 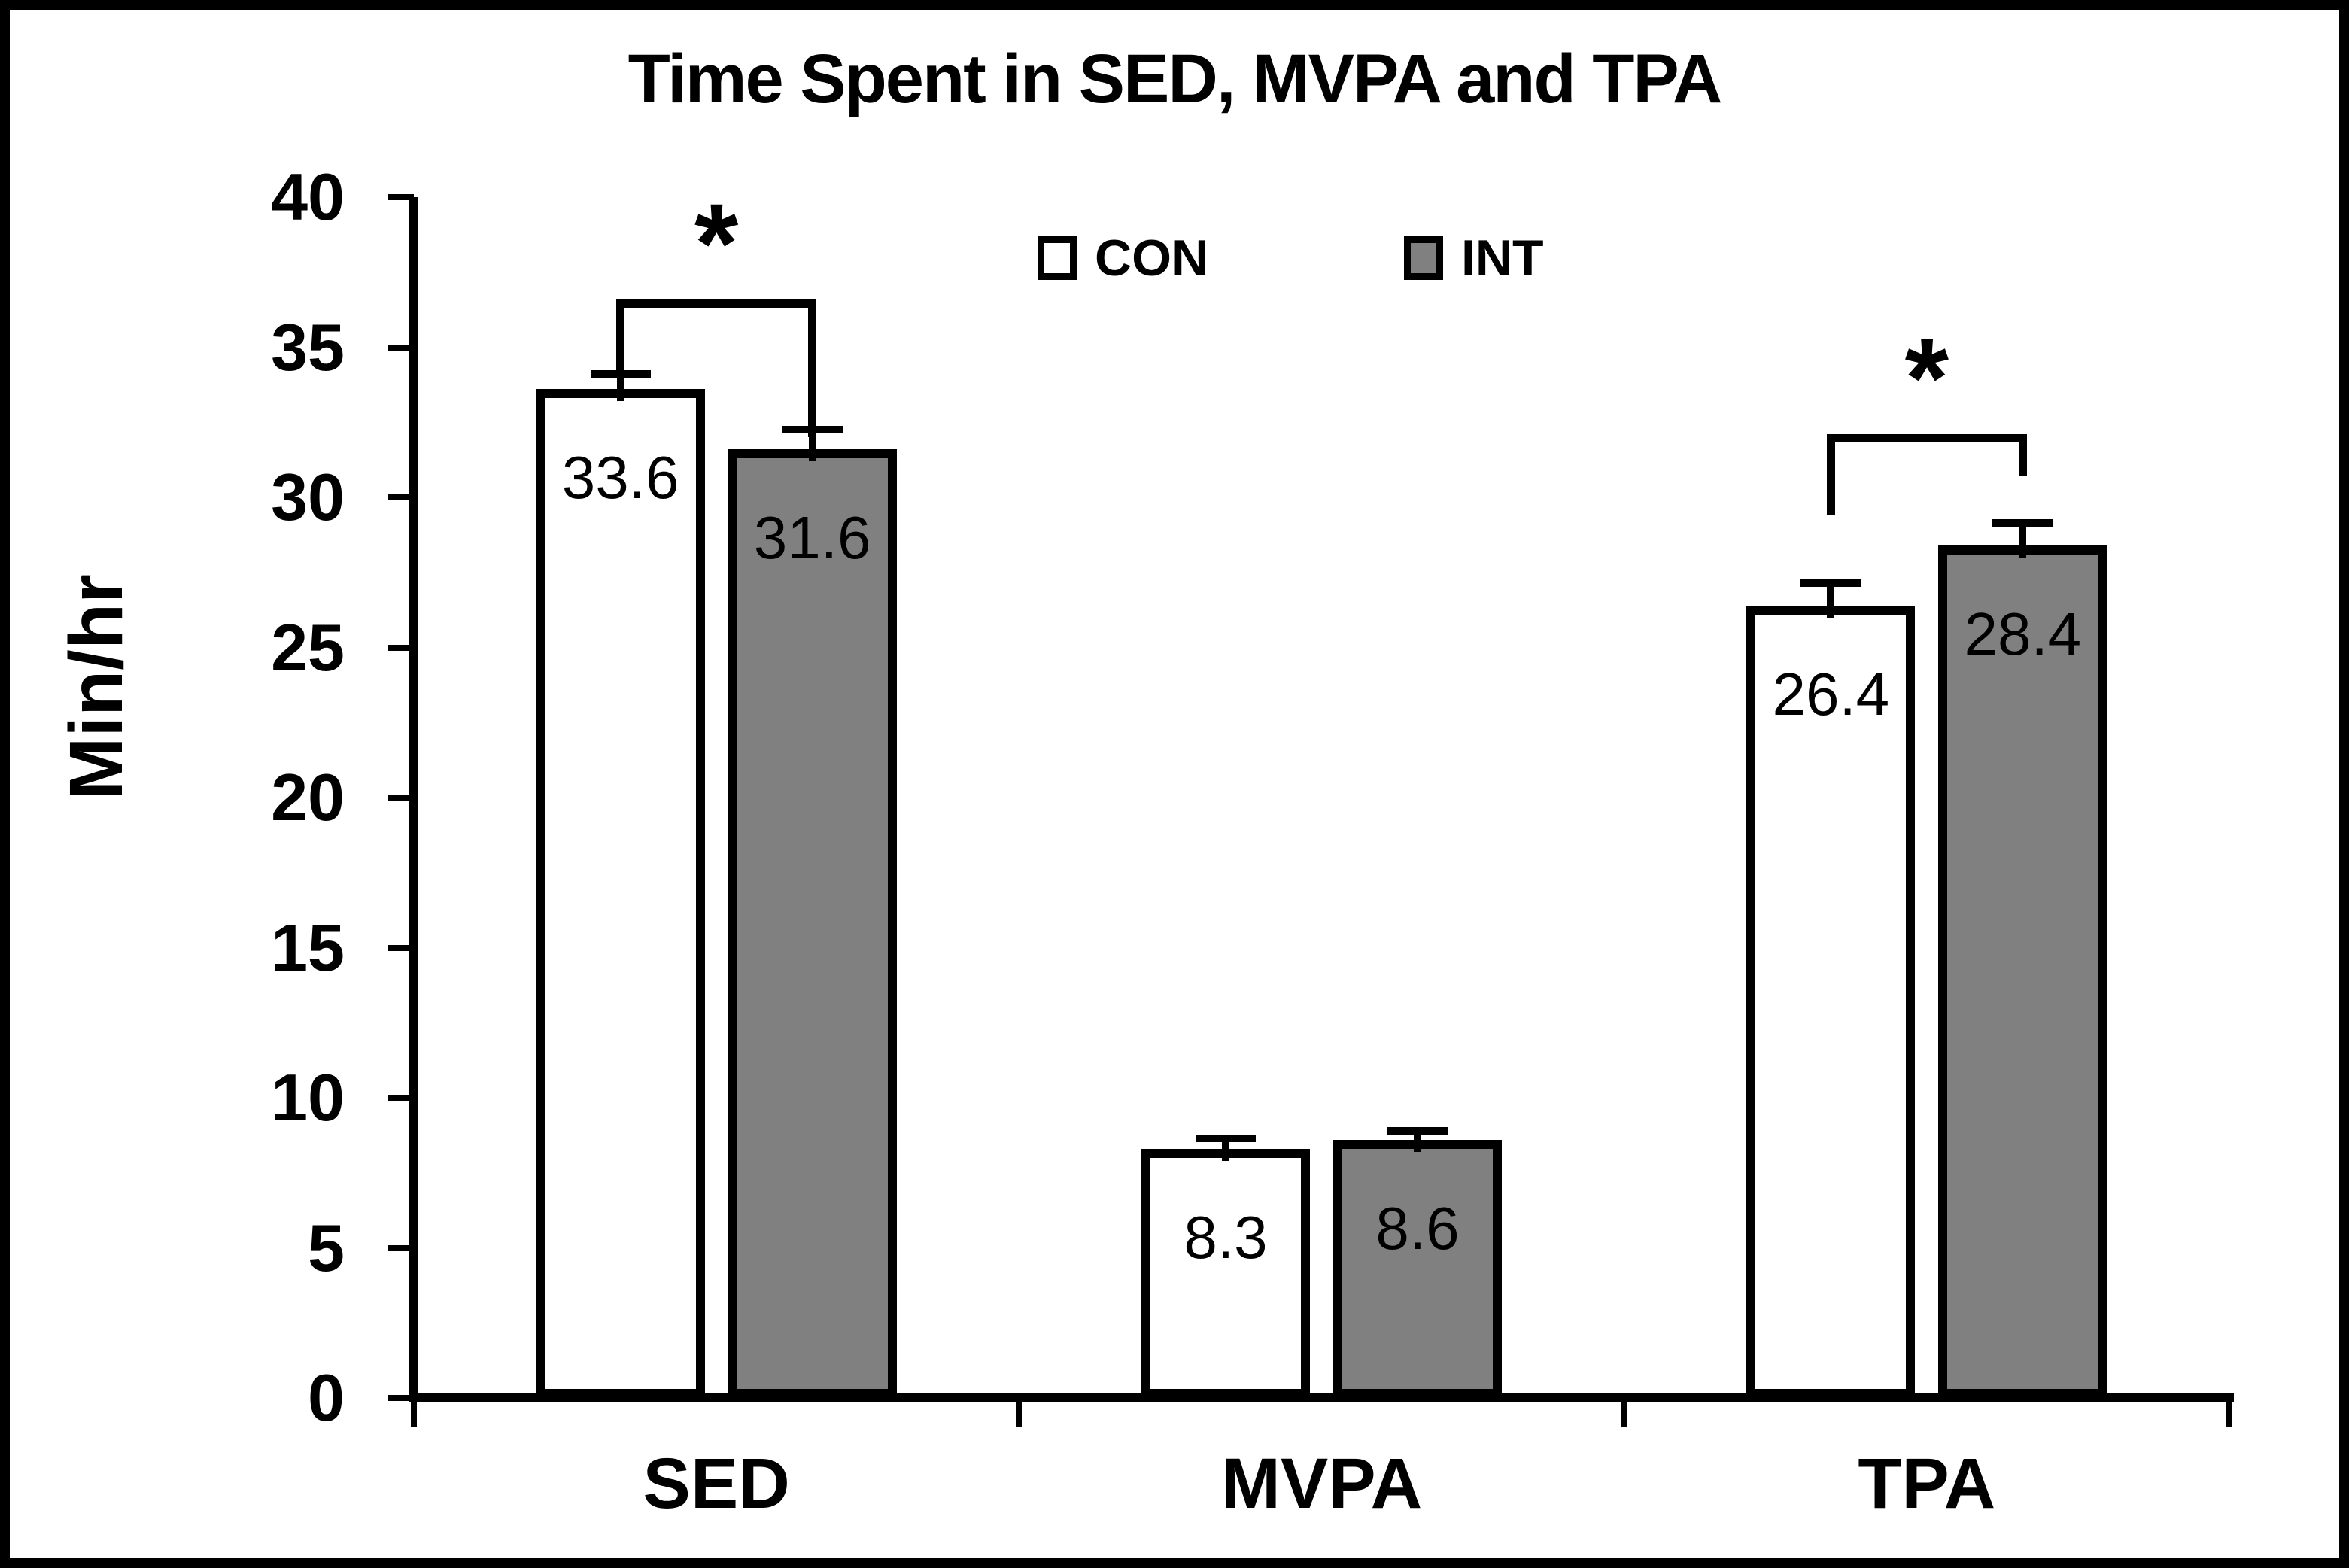 What do you see at coordinates (1226, 1237) in the screenshot?
I see `bar-value-label: 8.3` at bounding box center [1226, 1237].